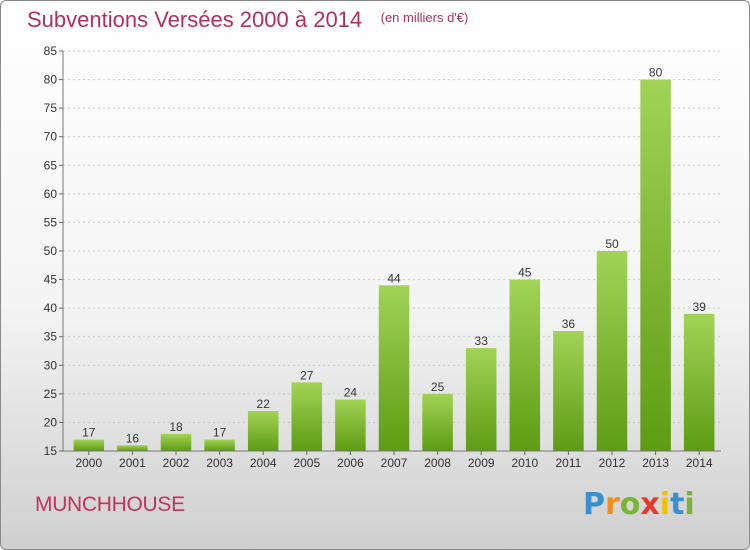 The width and height of the screenshot is (750, 550). What do you see at coordinates (88, 463) in the screenshot?
I see `x-tick-label: 2000` at bounding box center [88, 463].